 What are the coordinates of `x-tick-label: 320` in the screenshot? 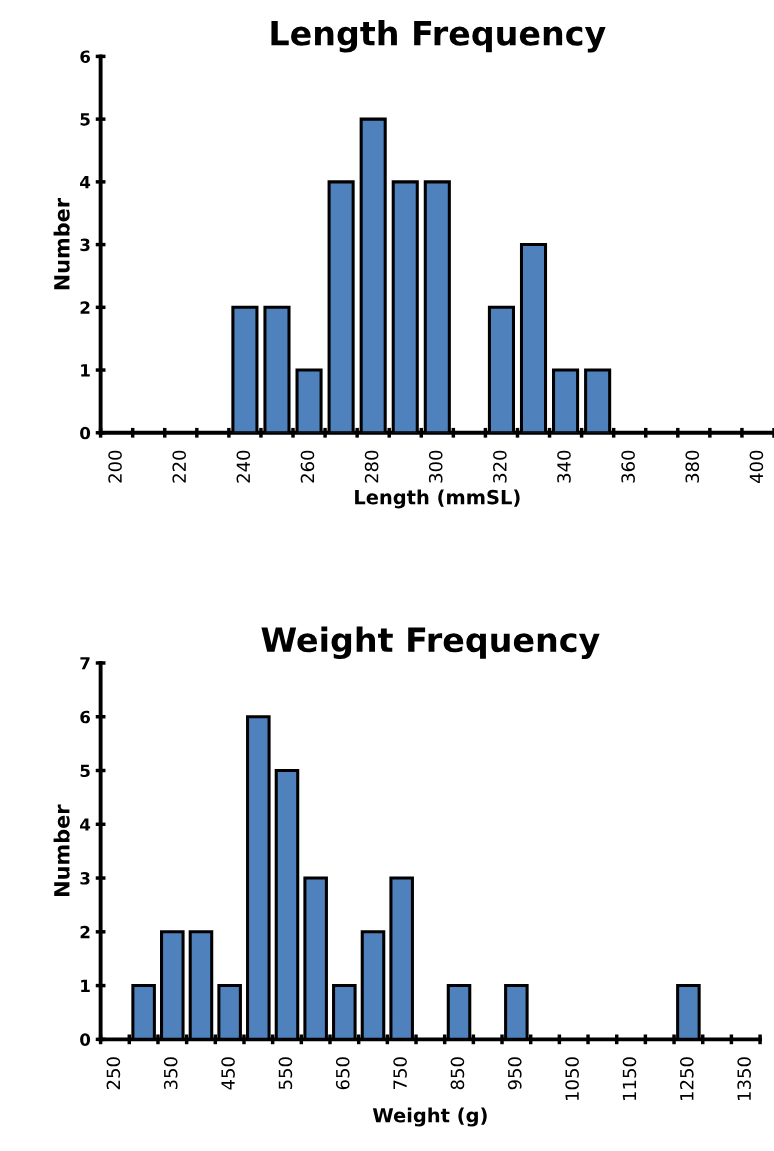 It's located at (500, 466).